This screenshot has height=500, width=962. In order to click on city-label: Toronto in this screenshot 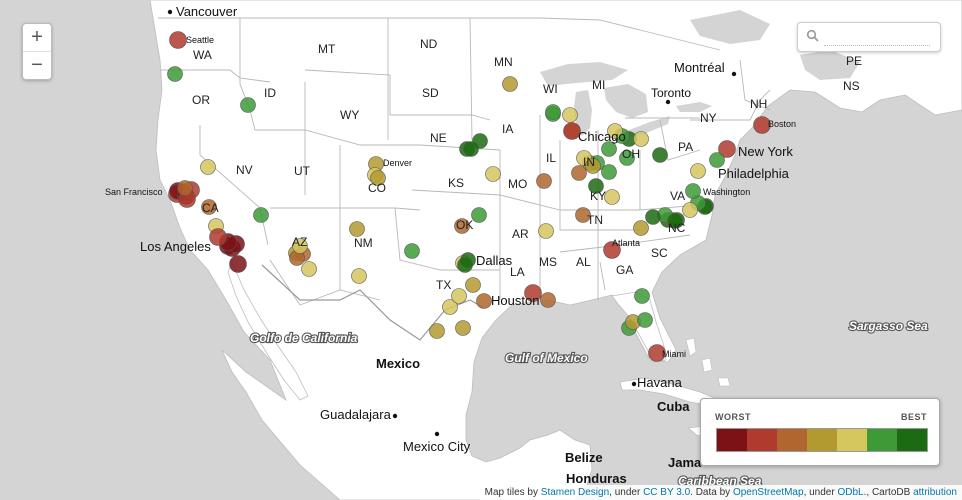, I will do `click(671, 93)`.